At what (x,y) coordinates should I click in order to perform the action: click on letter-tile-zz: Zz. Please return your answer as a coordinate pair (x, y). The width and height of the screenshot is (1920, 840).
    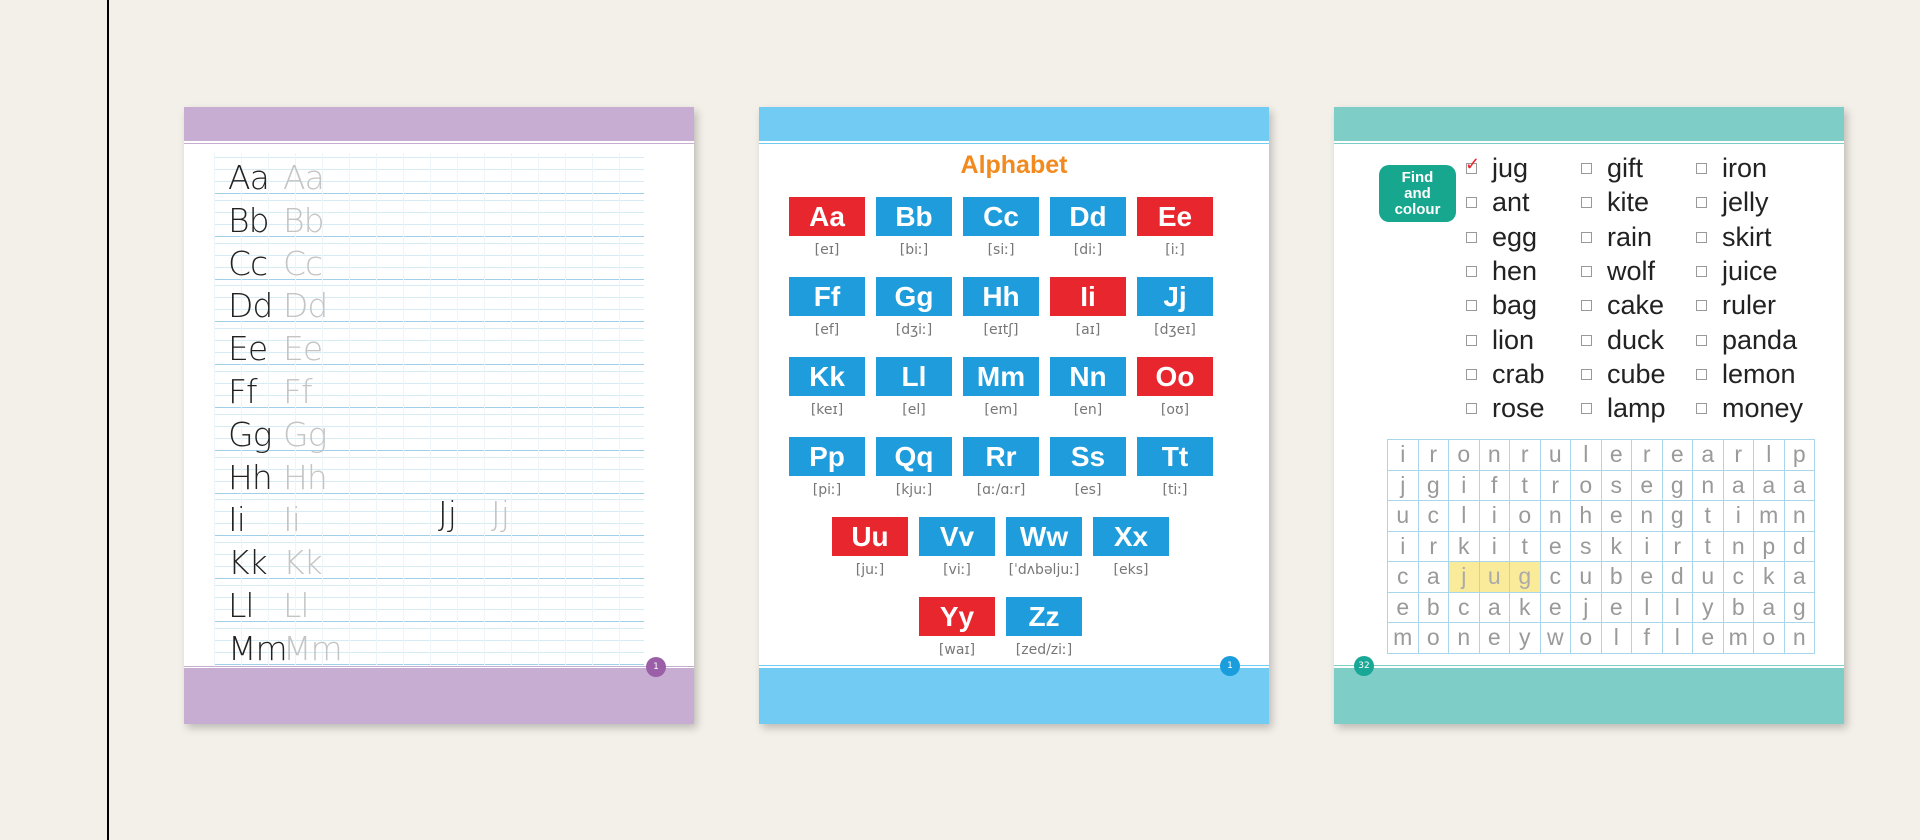
    Looking at the image, I should click on (1044, 616).